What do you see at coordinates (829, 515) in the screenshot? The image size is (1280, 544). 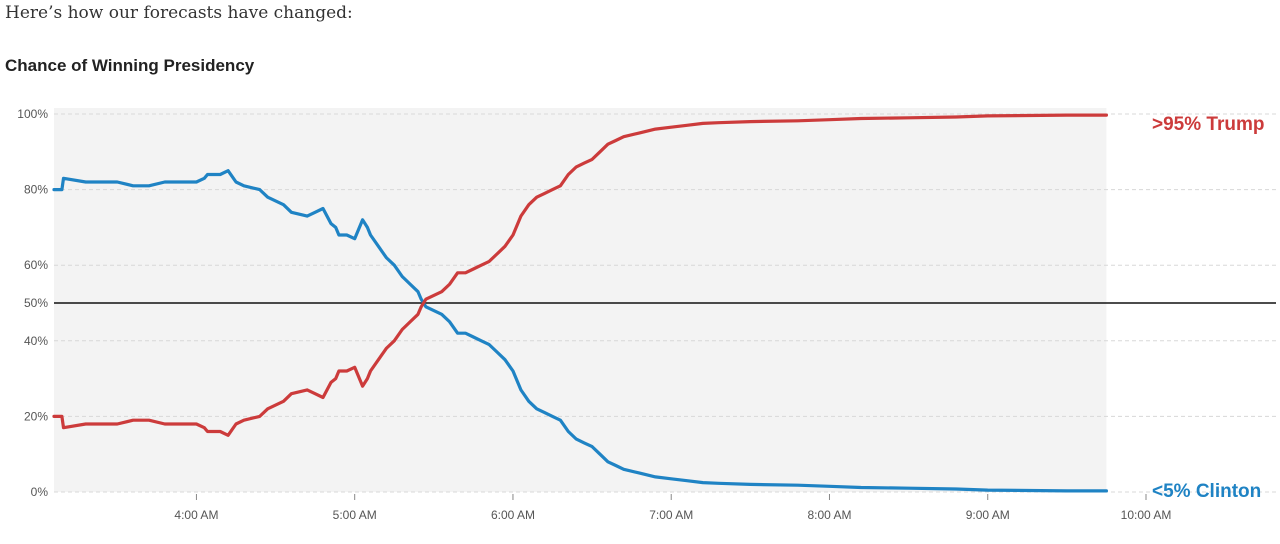 I see `x-tick-label-8: 8:00 AM` at bounding box center [829, 515].